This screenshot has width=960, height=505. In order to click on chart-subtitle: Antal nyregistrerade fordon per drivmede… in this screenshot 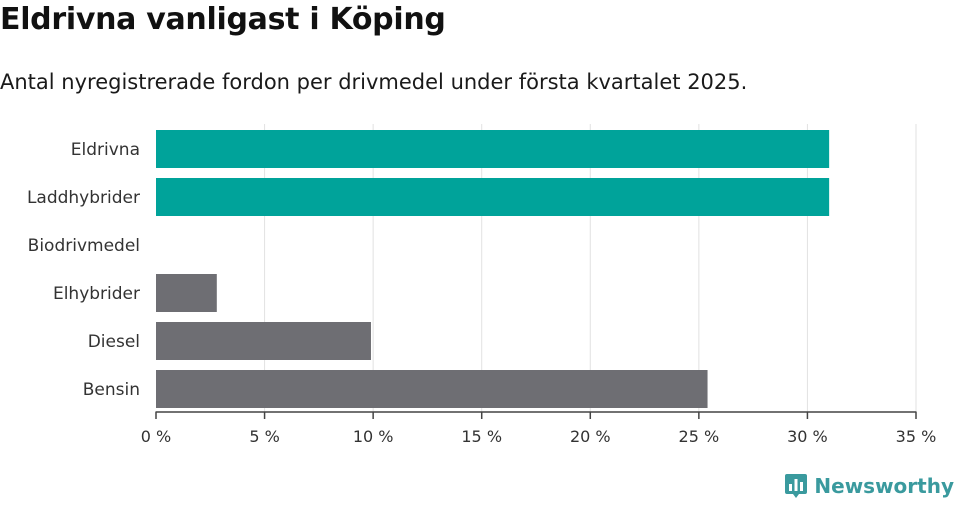, I will do `click(374, 82)`.